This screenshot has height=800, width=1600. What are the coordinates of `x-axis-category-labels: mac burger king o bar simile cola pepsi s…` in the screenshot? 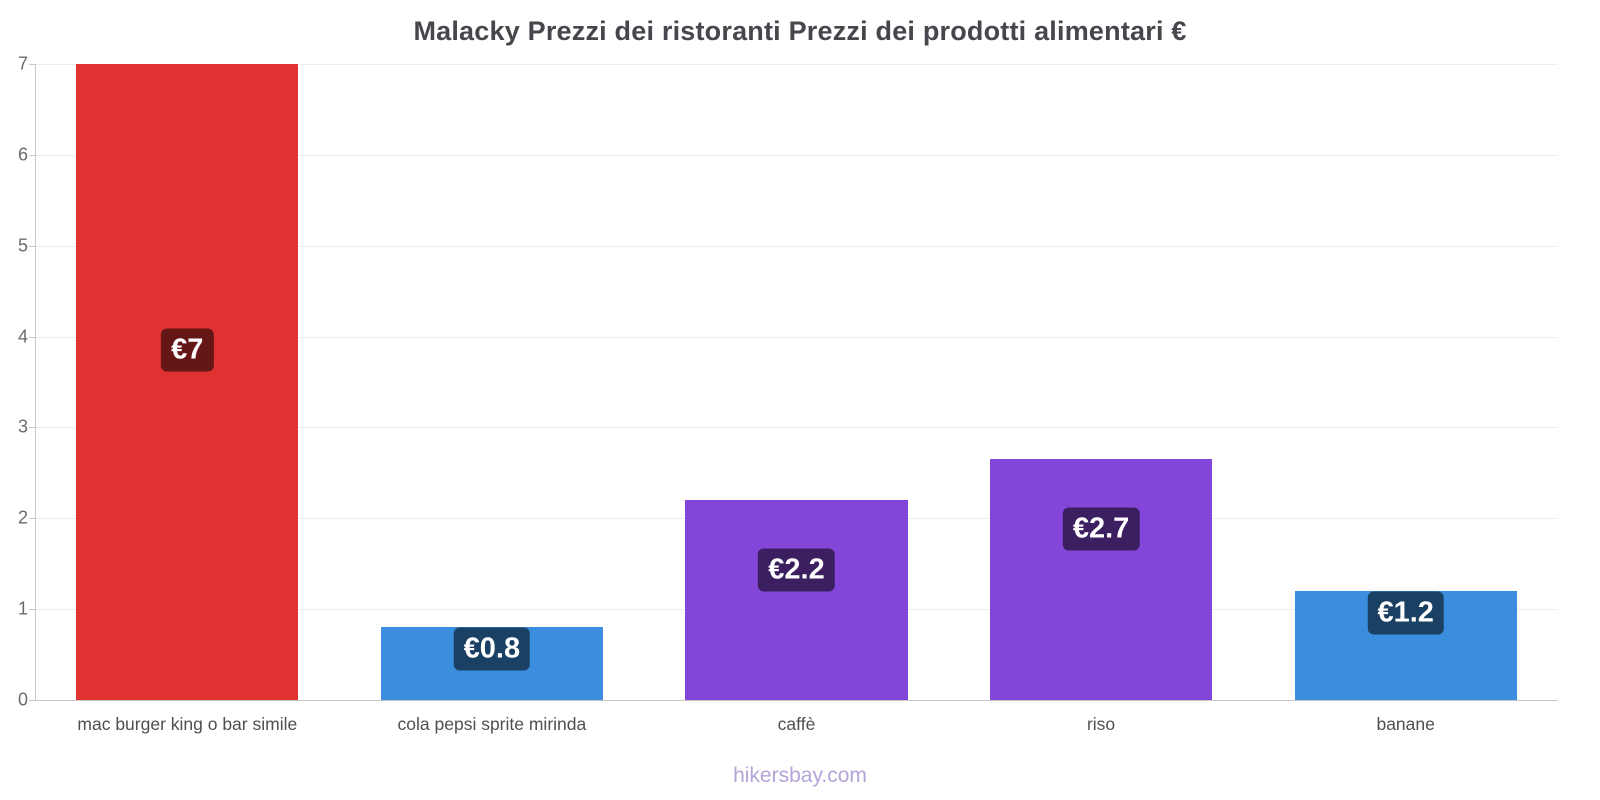 It's located at (796, 724).